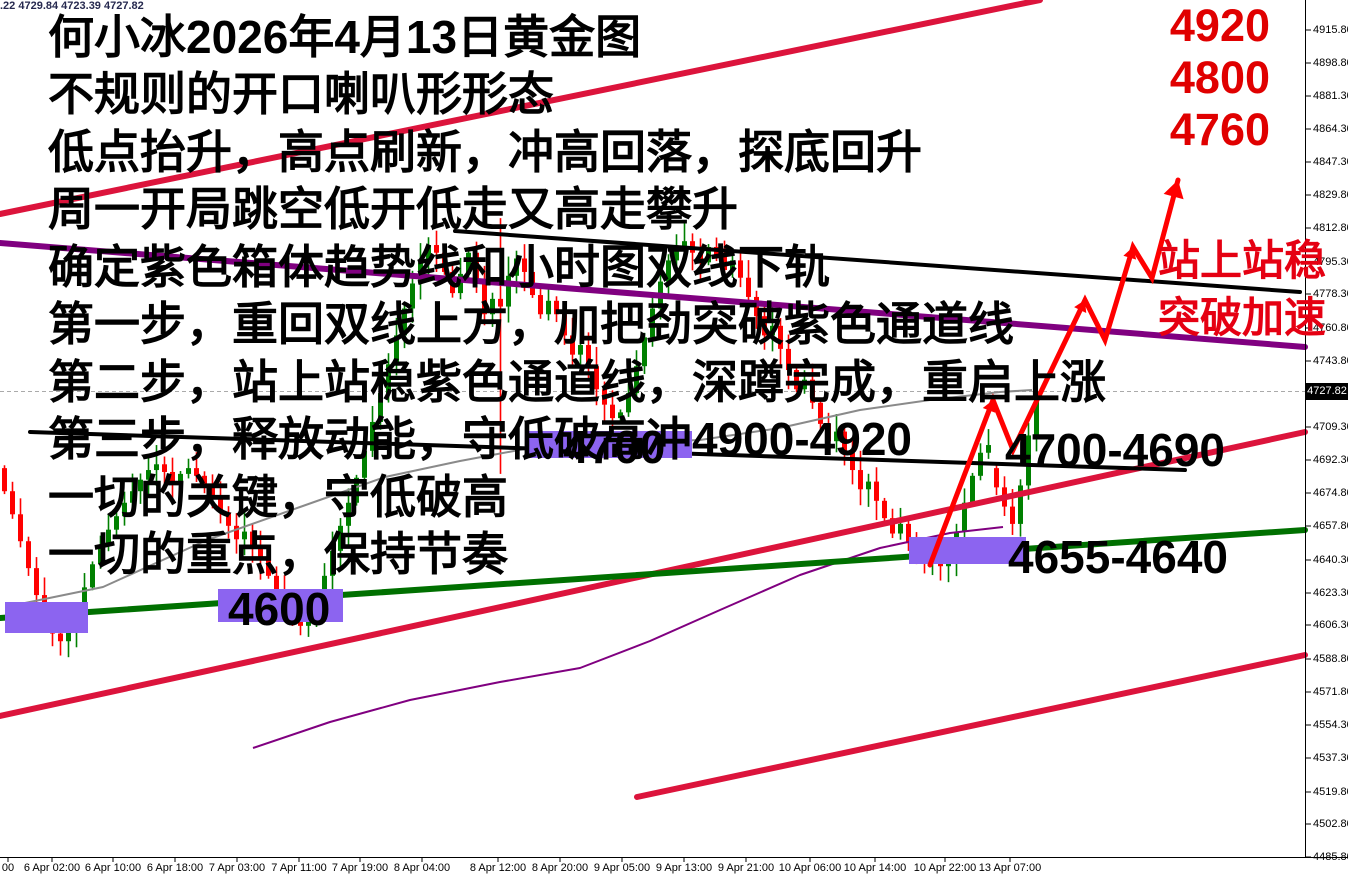 This screenshot has height=878, width=1348. Describe the element at coordinates (175, 868) in the screenshot. I see `time-axis-label: 6 Apr 18:00` at that location.